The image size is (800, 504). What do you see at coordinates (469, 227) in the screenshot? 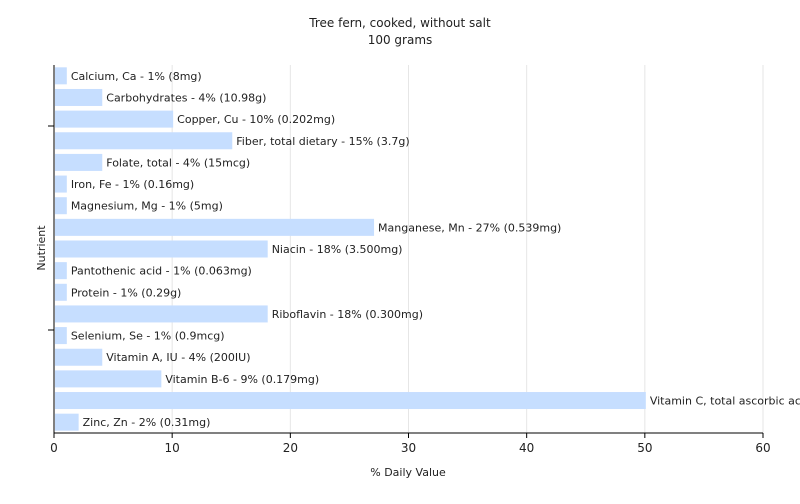
I see `bar-label: Manganese, Mn - 27% (0.539mg)` at bounding box center [469, 227].